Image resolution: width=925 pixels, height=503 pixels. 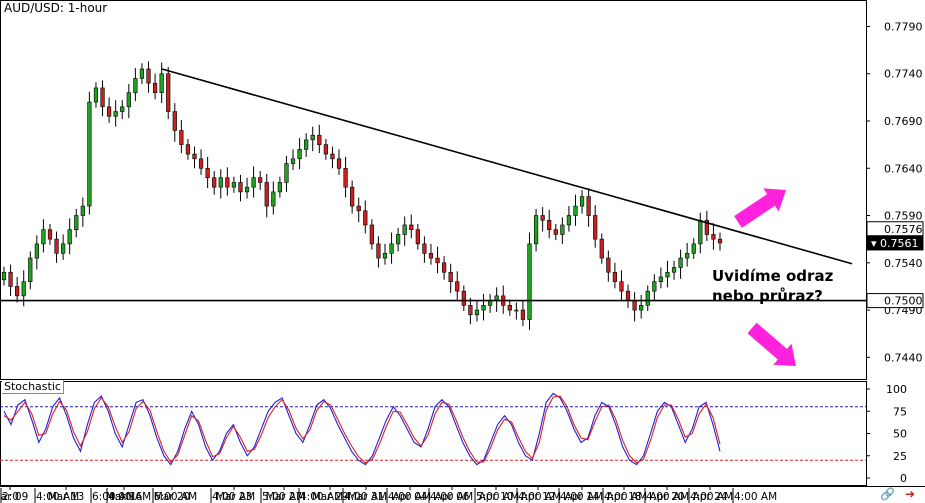 I want to click on price-ytick-label: 0.7440, so click(x=903, y=357).